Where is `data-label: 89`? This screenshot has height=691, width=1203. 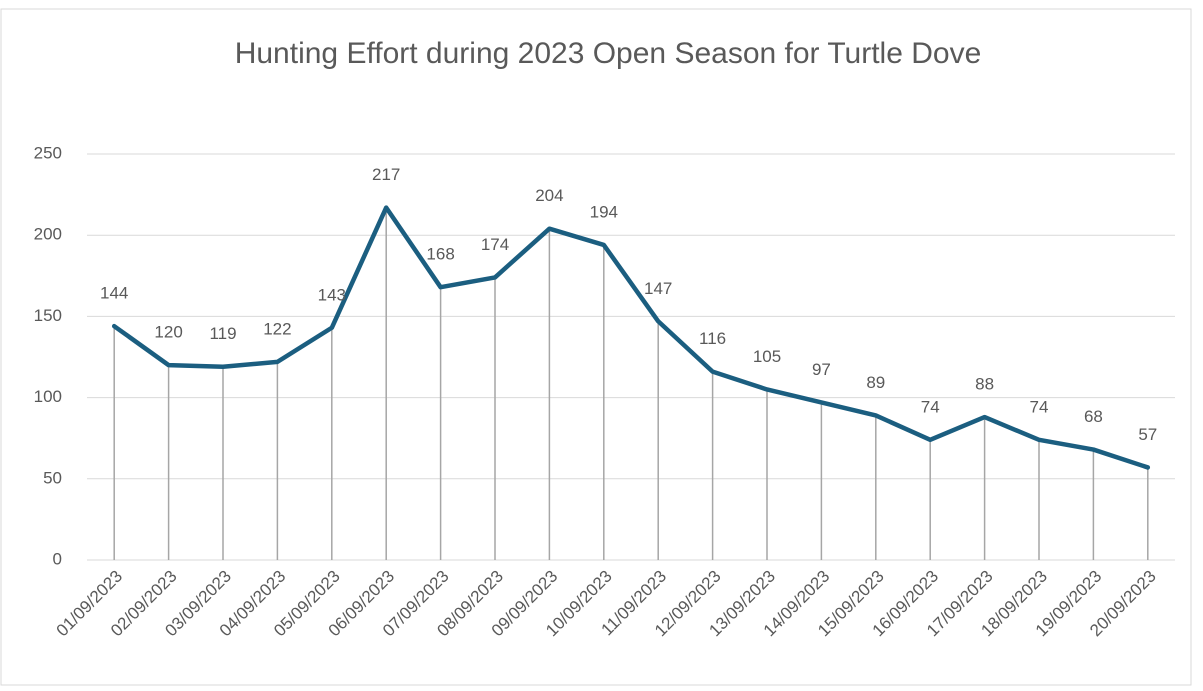
data-label: 89 is located at coordinates (875, 382).